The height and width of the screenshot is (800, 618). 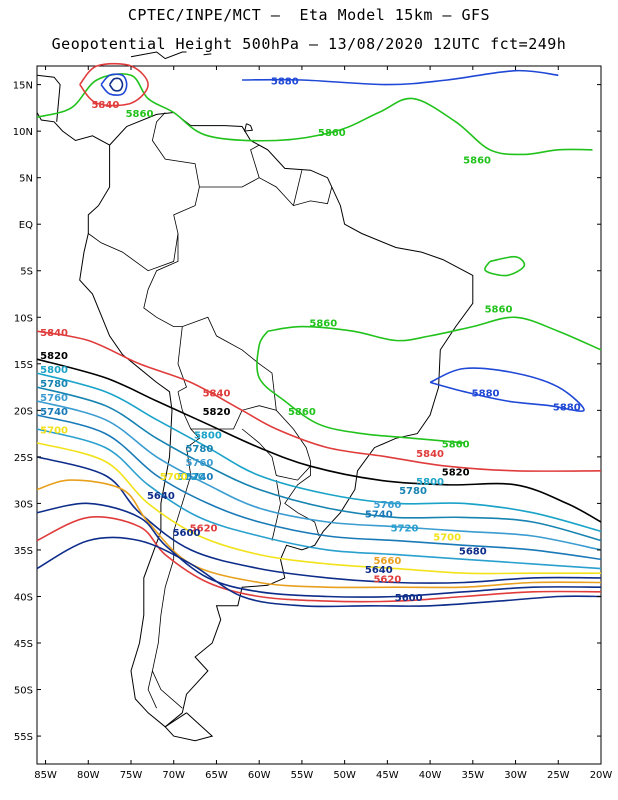 I want to click on lon-tick-label: 20W, so click(x=601, y=775).